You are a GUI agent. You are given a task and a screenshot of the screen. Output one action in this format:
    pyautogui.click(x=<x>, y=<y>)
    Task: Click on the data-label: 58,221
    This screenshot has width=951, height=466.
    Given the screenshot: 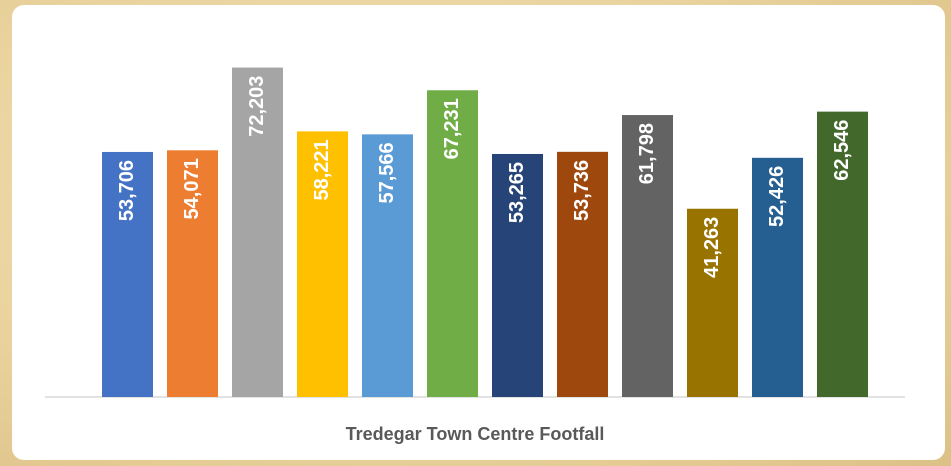 What is the action you would take?
    pyautogui.click(x=322, y=169)
    